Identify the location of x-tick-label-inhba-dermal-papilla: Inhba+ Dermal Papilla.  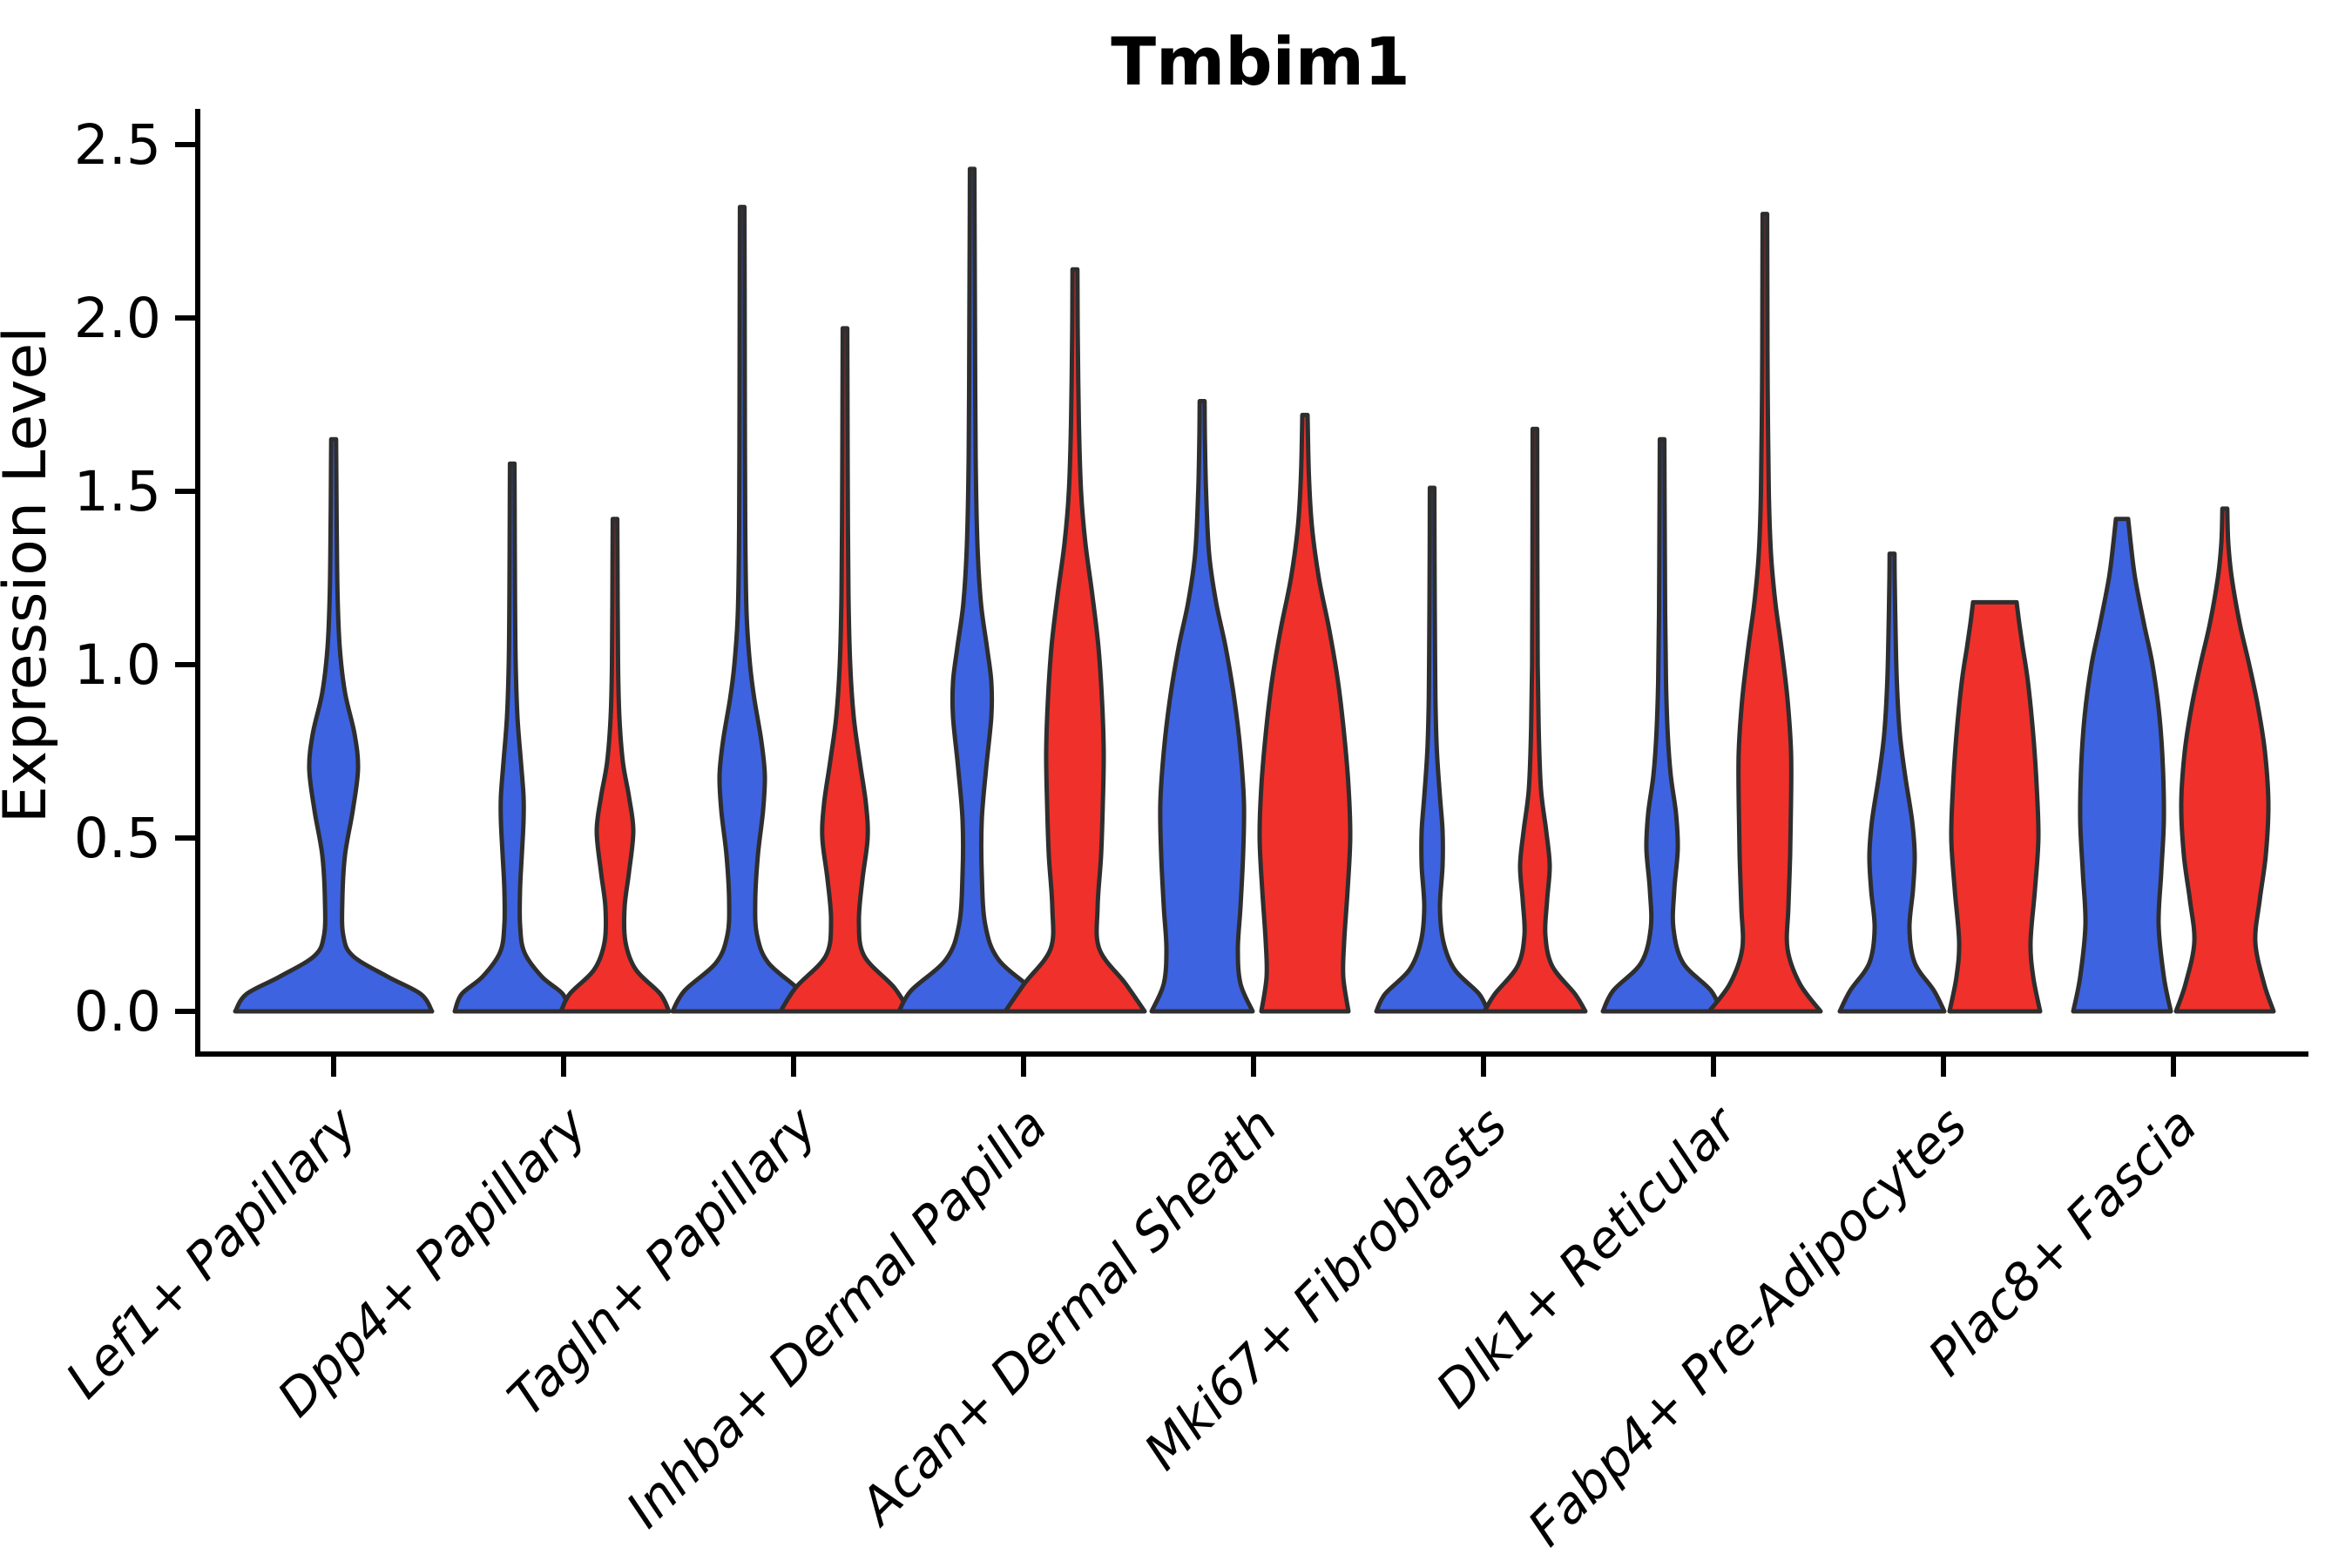
(836, 1317).